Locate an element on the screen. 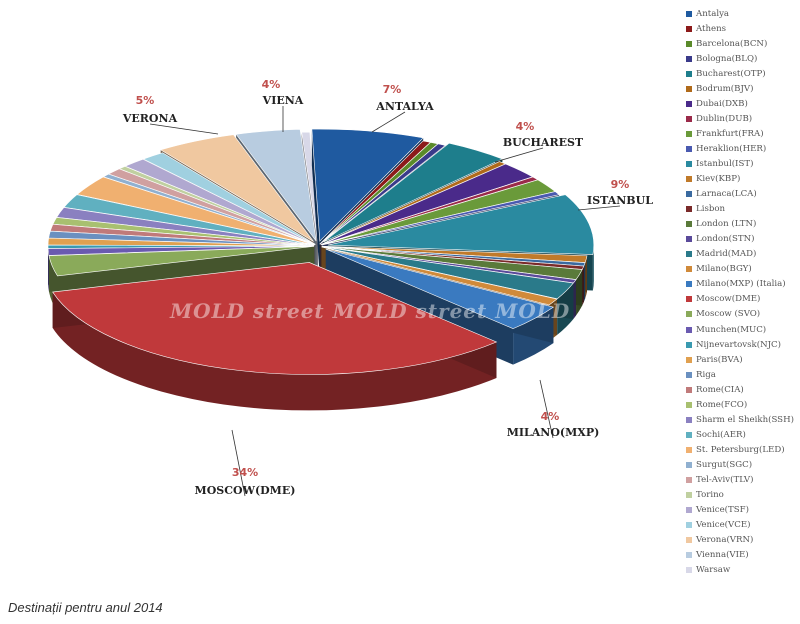  legend-item-bologna-blq: Bologna(BLQ) is located at coordinates (742, 58).